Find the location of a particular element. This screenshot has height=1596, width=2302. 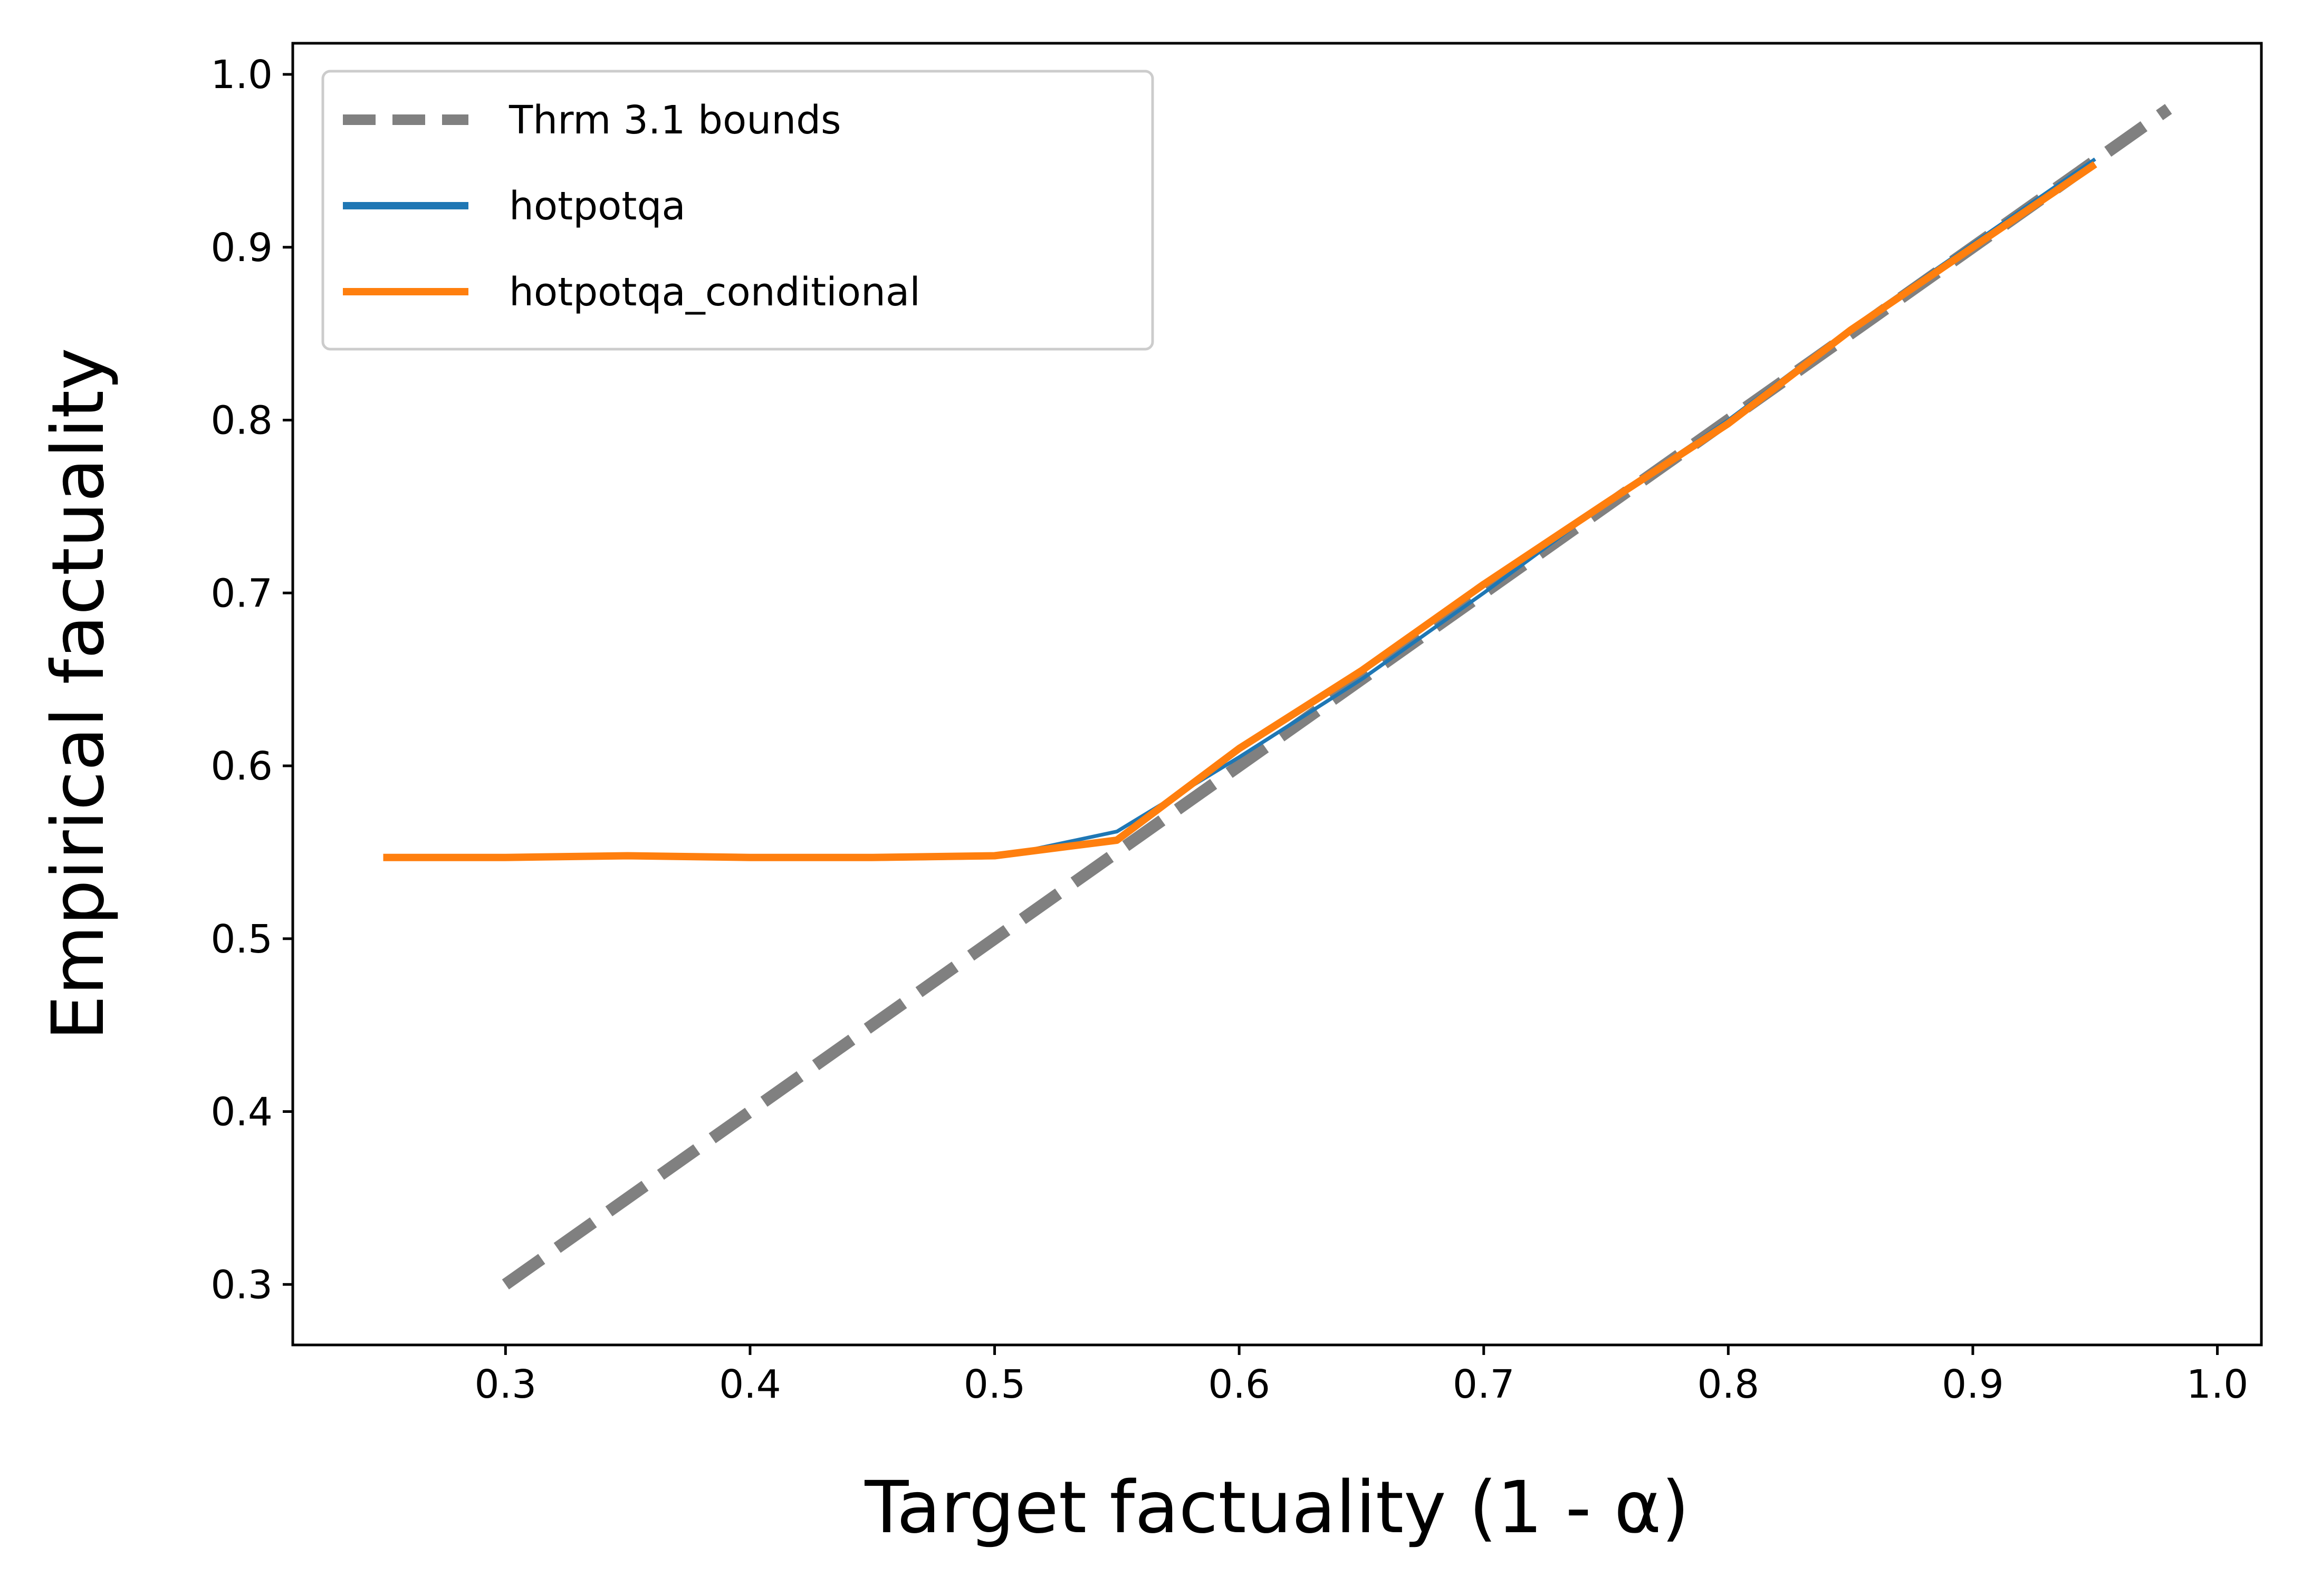

y-tick-label: 0.8 is located at coordinates (242, 421).